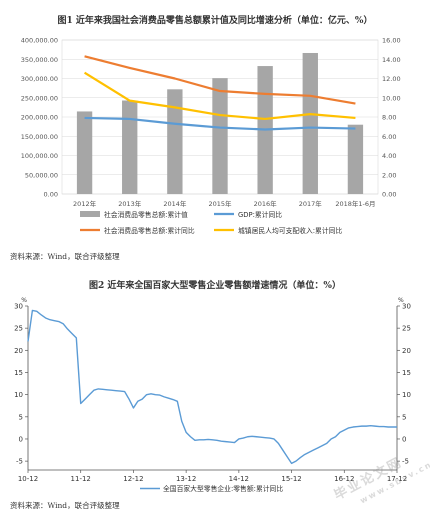 This screenshot has width=430, height=524. What do you see at coordinates (18, 351) in the screenshot?
I see `chart2-y-left-tick: 20` at bounding box center [18, 351].